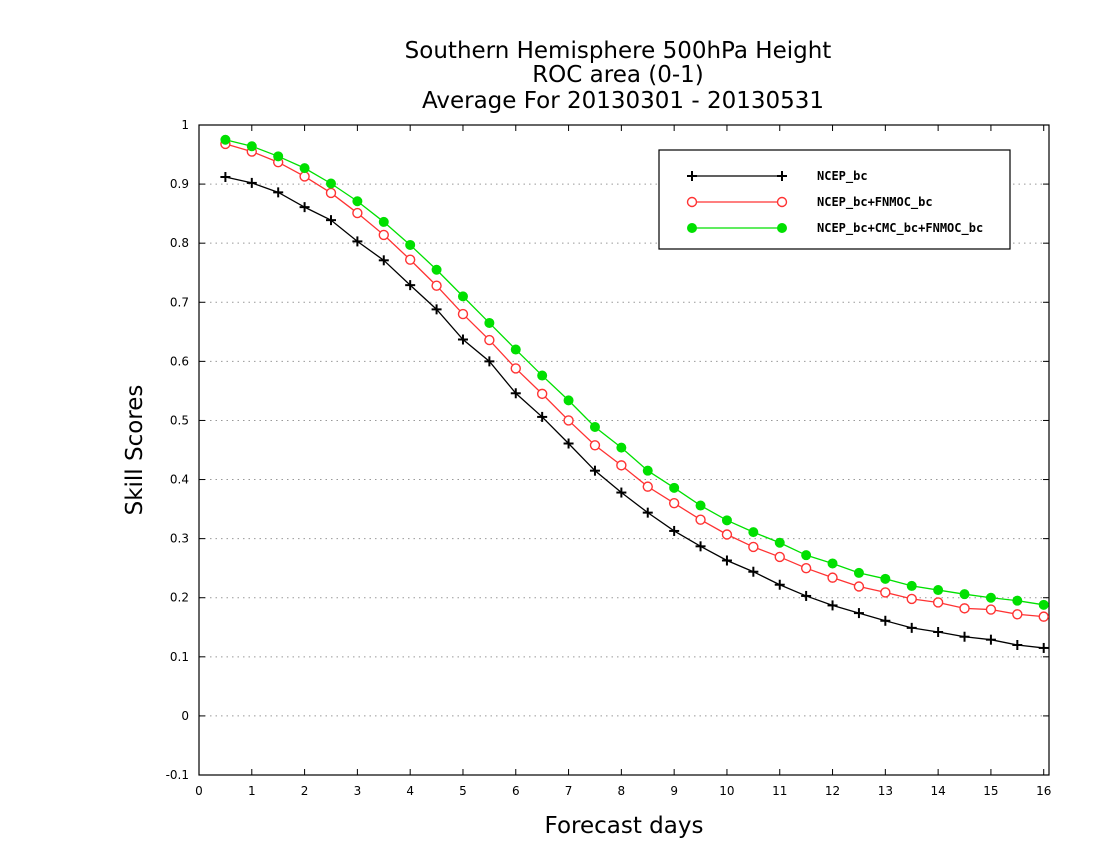 Image resolution: width=1100 pixels, height=850 pixels. What do you see at coordinates (179, 302) in the screenshot?
I see `y-tick-label: 0.7` at bounding box center [179, 302].